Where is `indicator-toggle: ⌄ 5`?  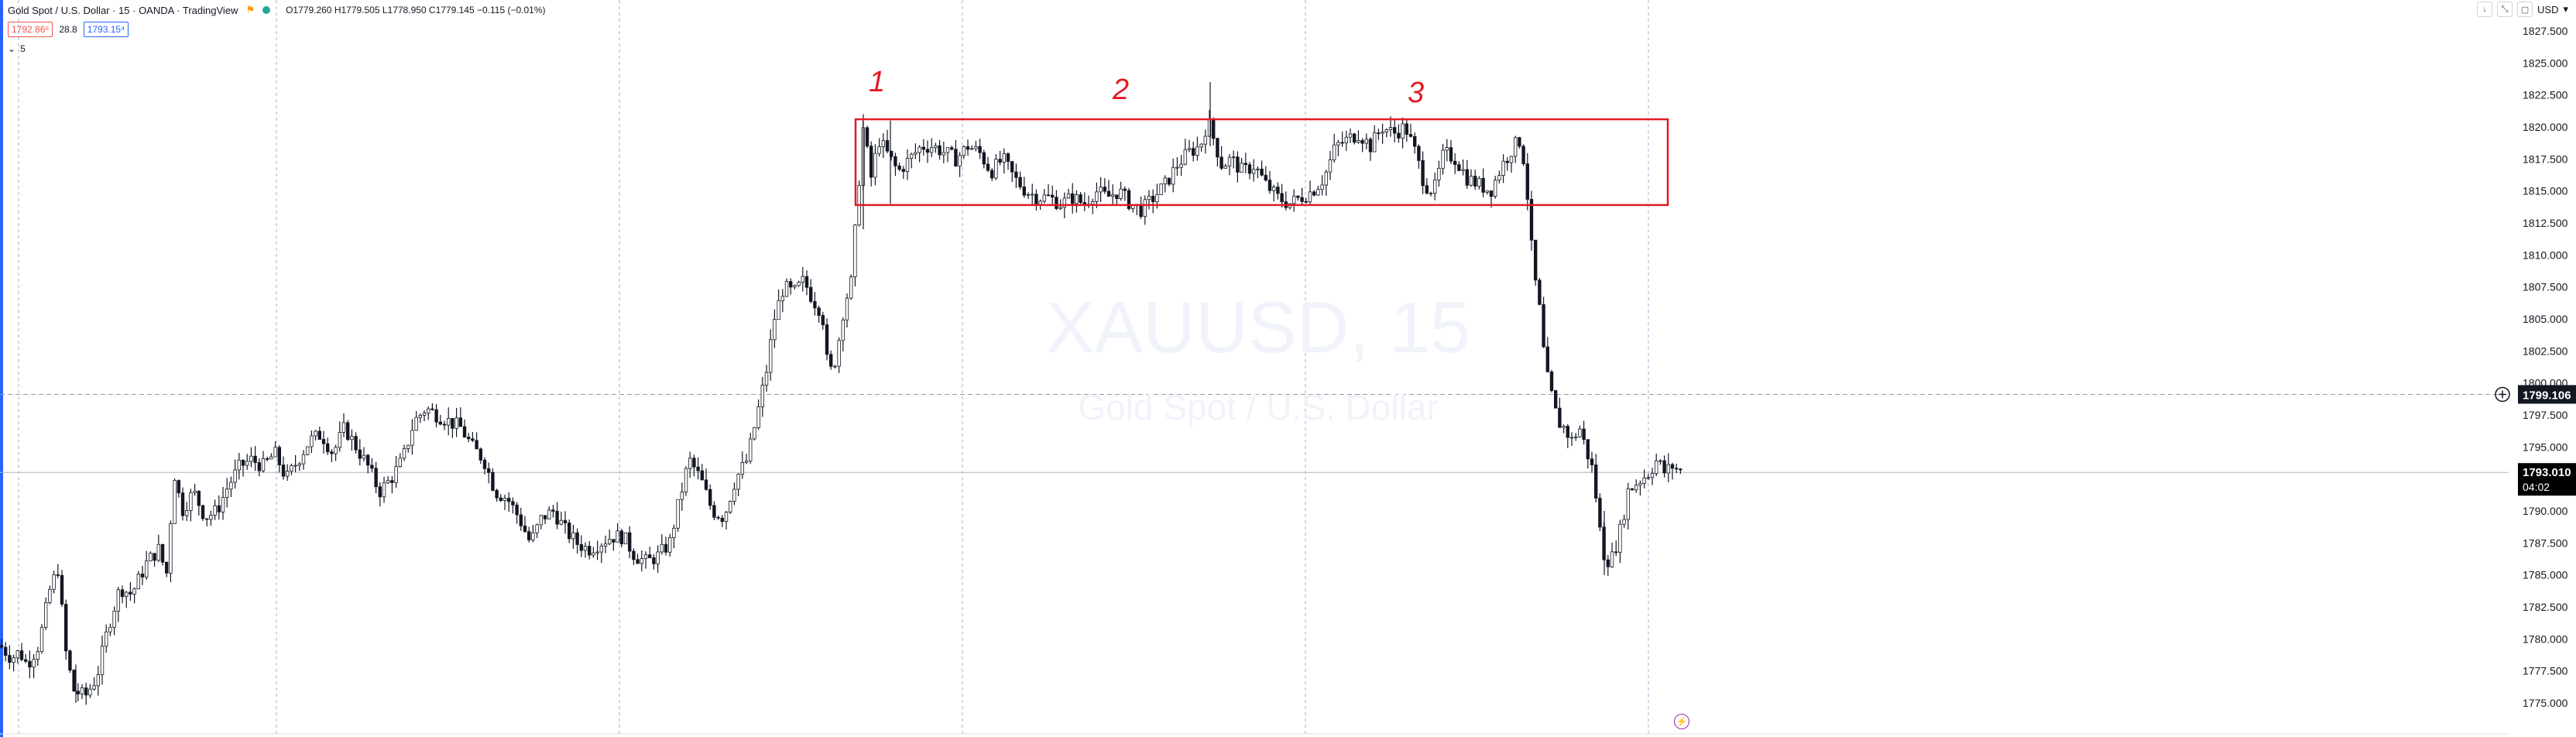
indicator-toggle: ⌄ 5 is located at coordinates (17, 48).